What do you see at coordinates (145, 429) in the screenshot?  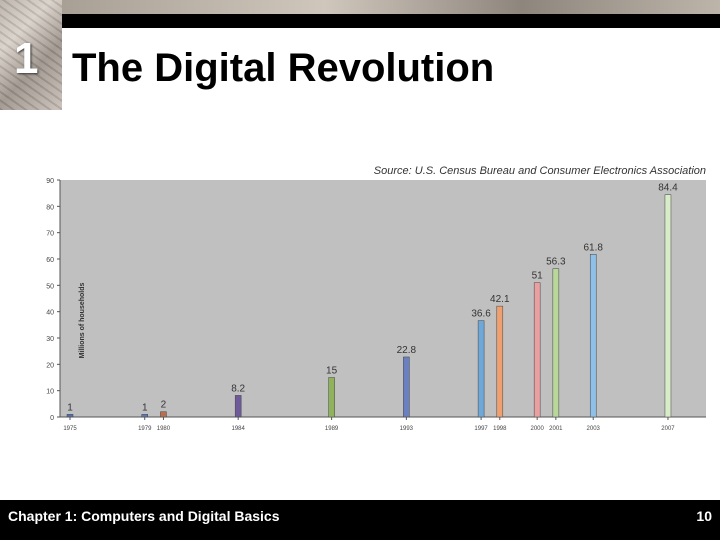 I see `x-tick-label: 1979` at bounding box center [145, 429].